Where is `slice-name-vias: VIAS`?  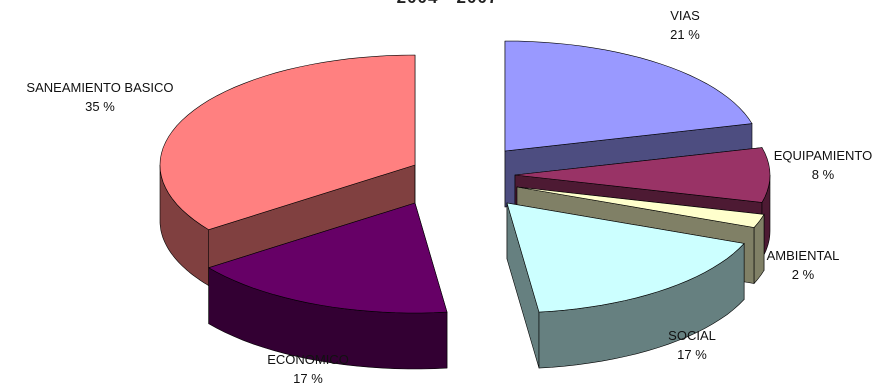
slice-name-vias: VIAS is located at coordinates (685, 15).